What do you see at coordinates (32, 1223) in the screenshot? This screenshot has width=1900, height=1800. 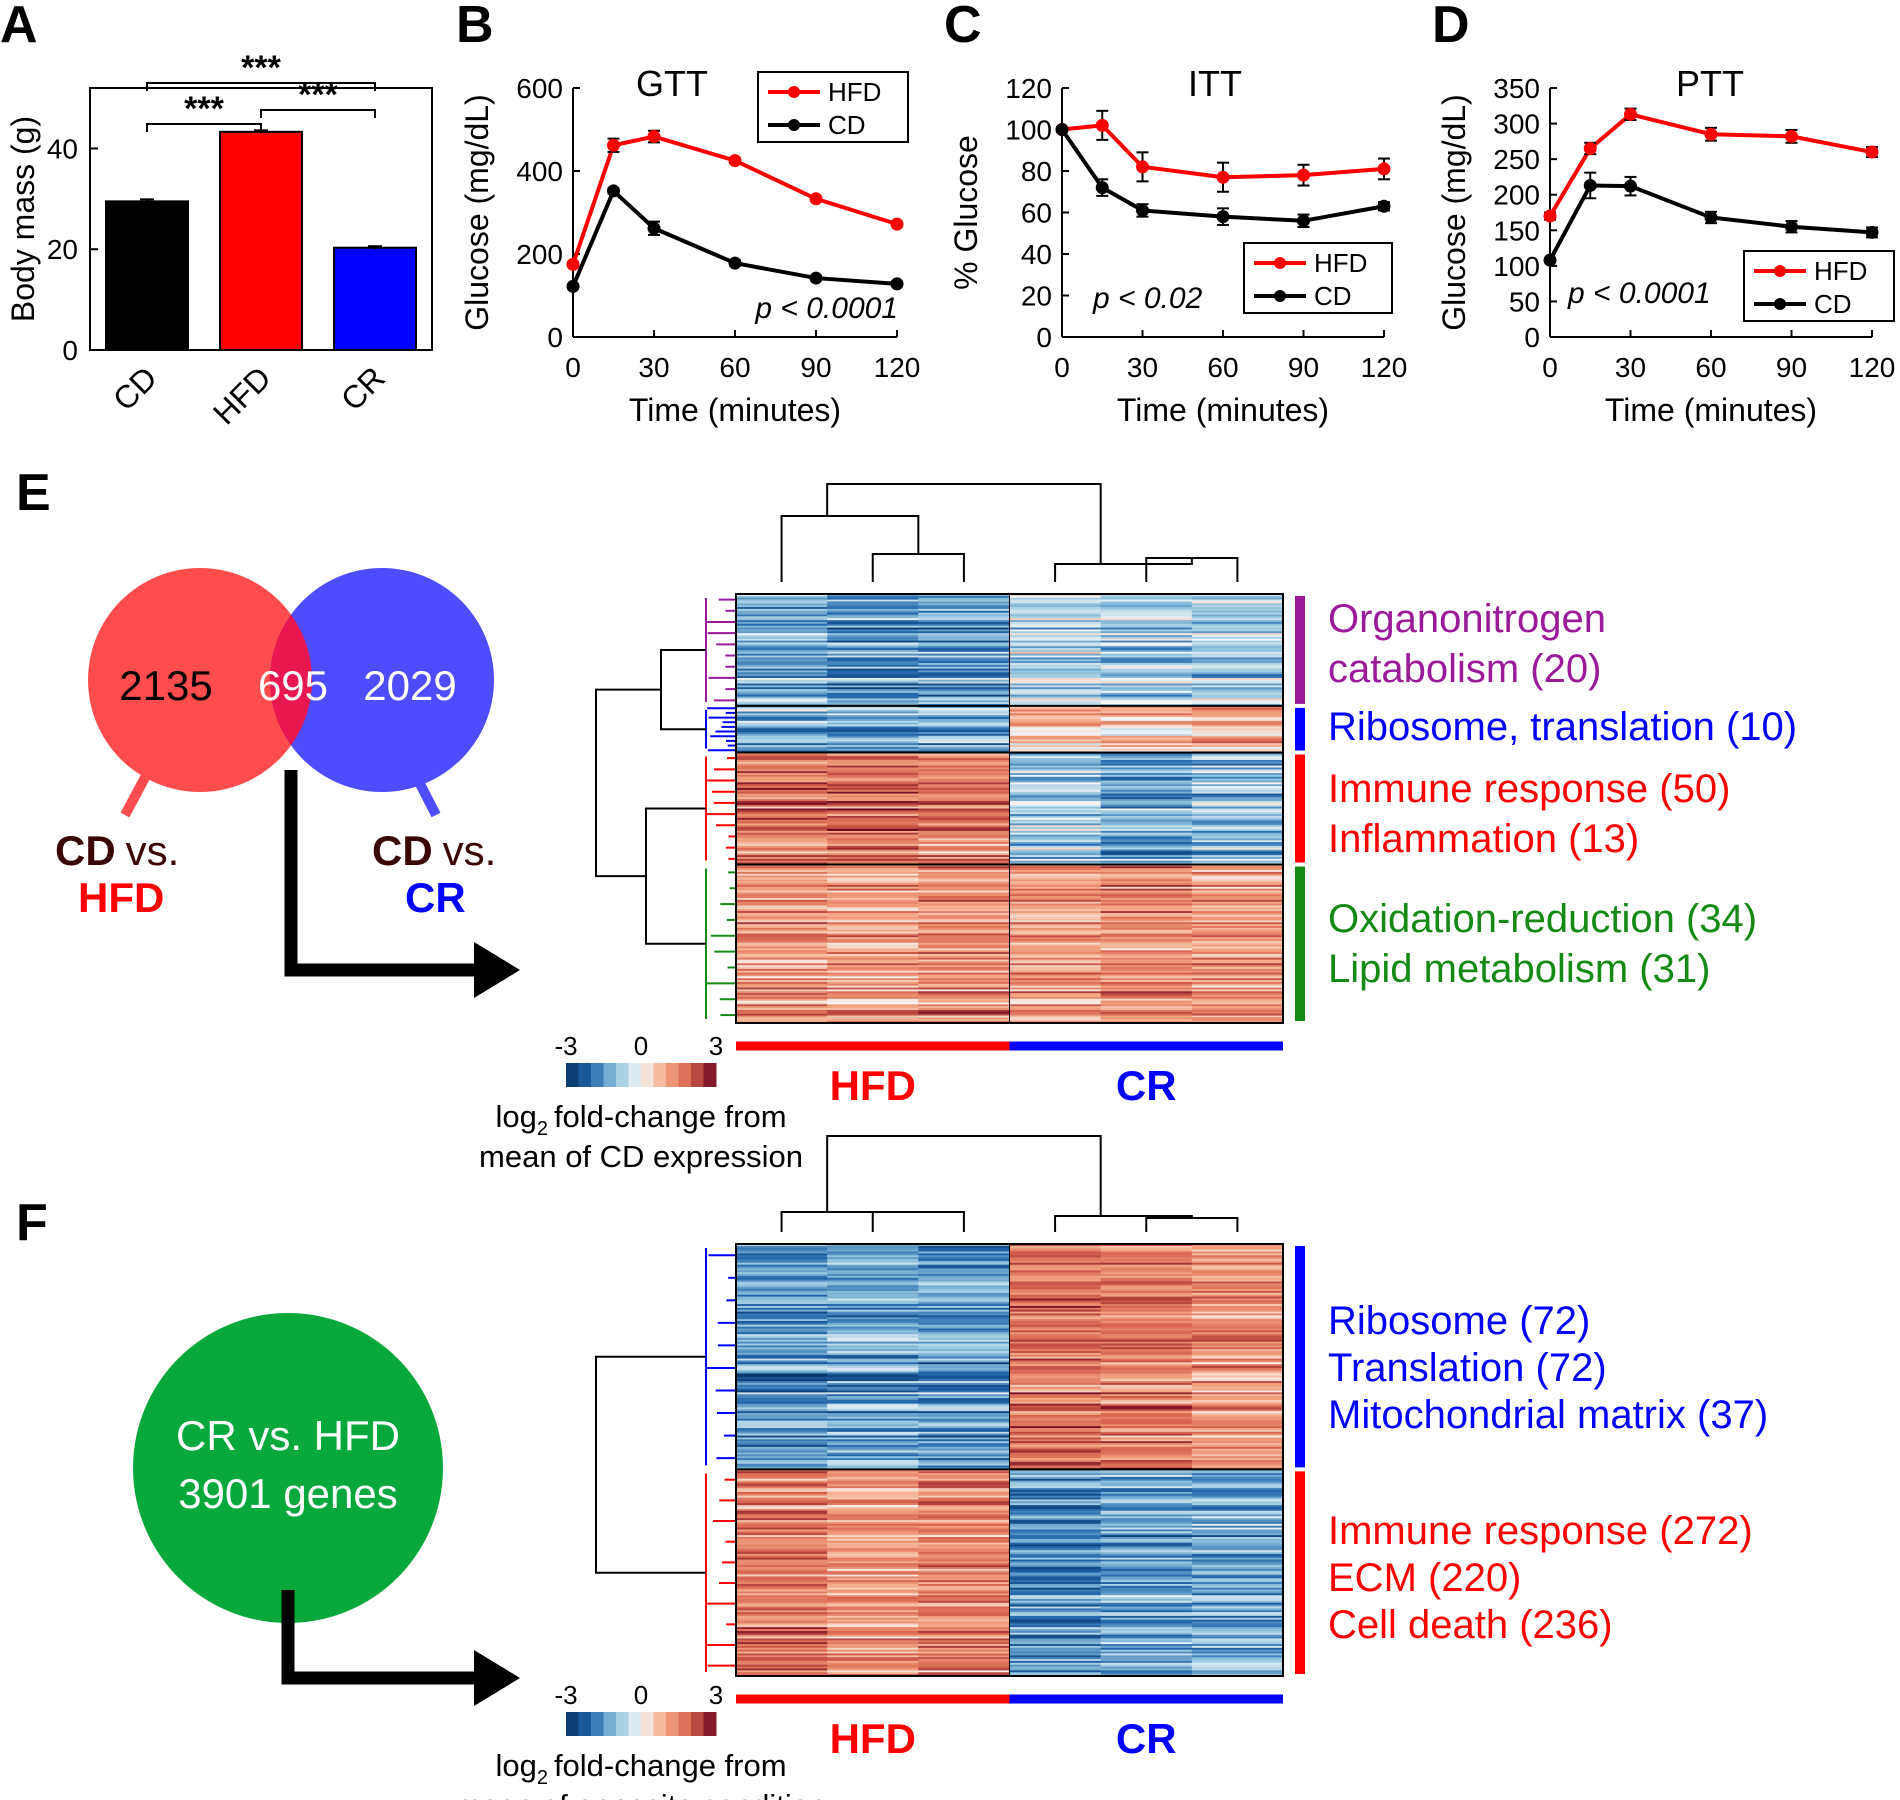 I see `panel-letter-f: F` at bounding box center [32, 1223].